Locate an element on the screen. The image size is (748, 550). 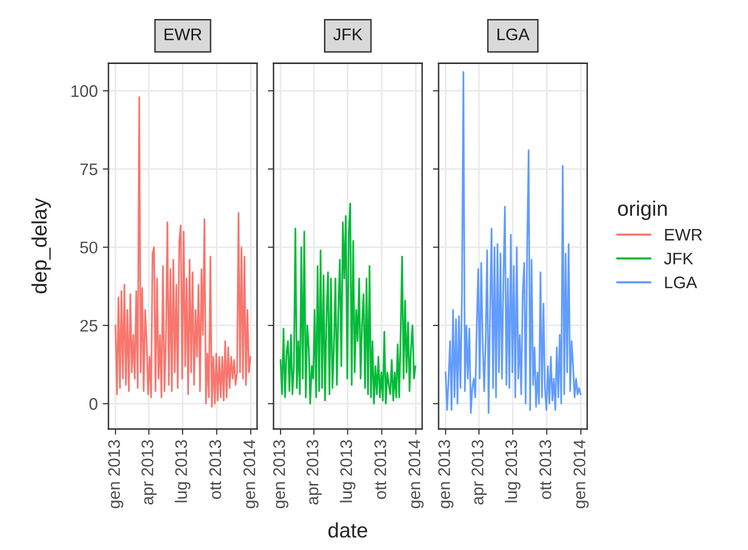
y-tick-label: 75 is located at coordinates (89, 170).